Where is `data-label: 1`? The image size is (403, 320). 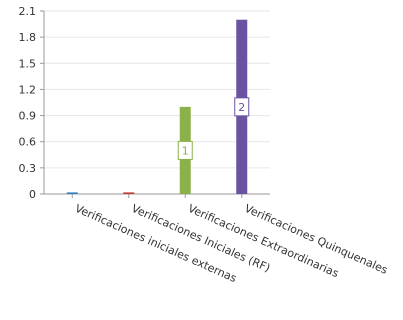
data-label: 1 is located at coordinates (185, 150).